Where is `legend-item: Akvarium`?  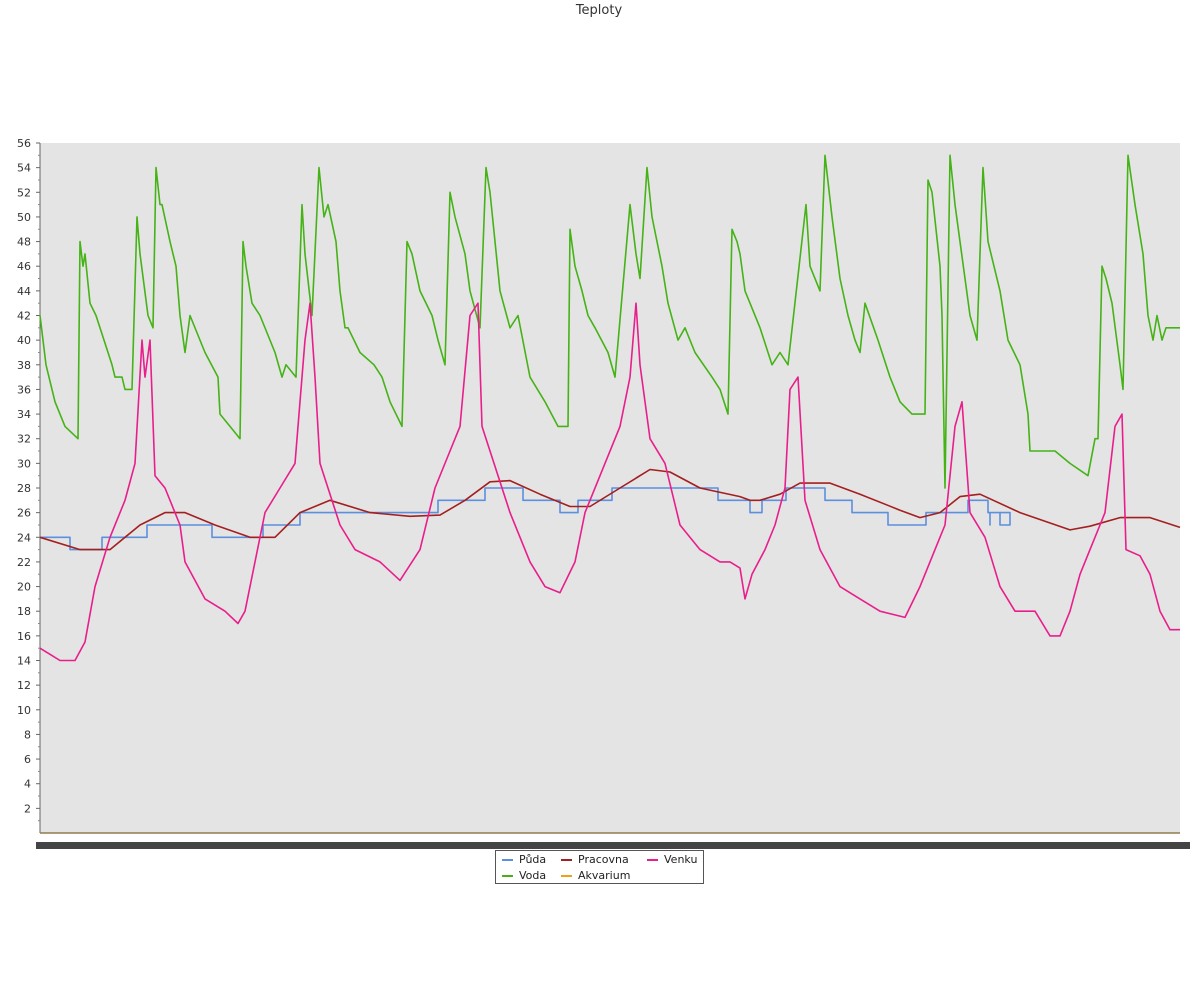 legend-item: Akvarium is located at coordinates (595, 876).